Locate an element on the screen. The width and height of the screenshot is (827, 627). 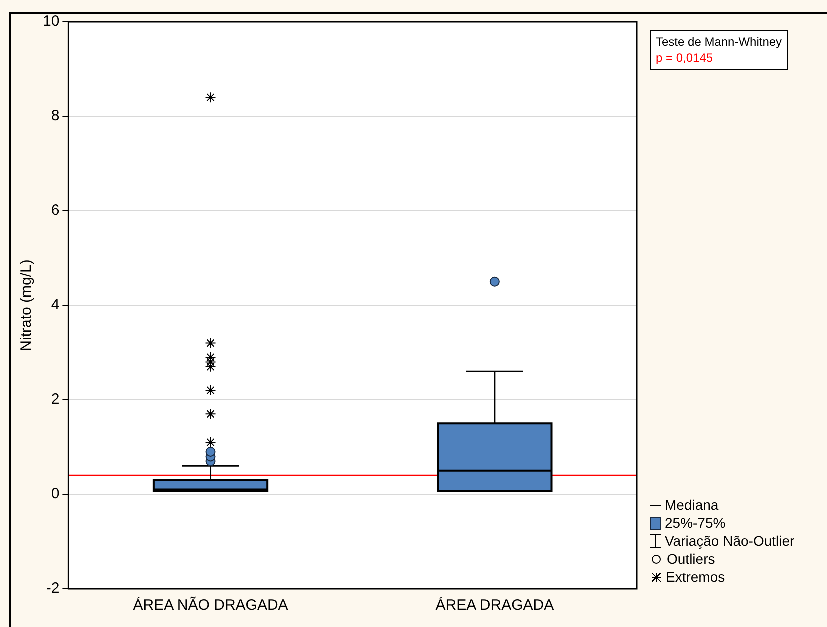
text: Teste de Mann-Whitney is located at coordinates (719, 42).